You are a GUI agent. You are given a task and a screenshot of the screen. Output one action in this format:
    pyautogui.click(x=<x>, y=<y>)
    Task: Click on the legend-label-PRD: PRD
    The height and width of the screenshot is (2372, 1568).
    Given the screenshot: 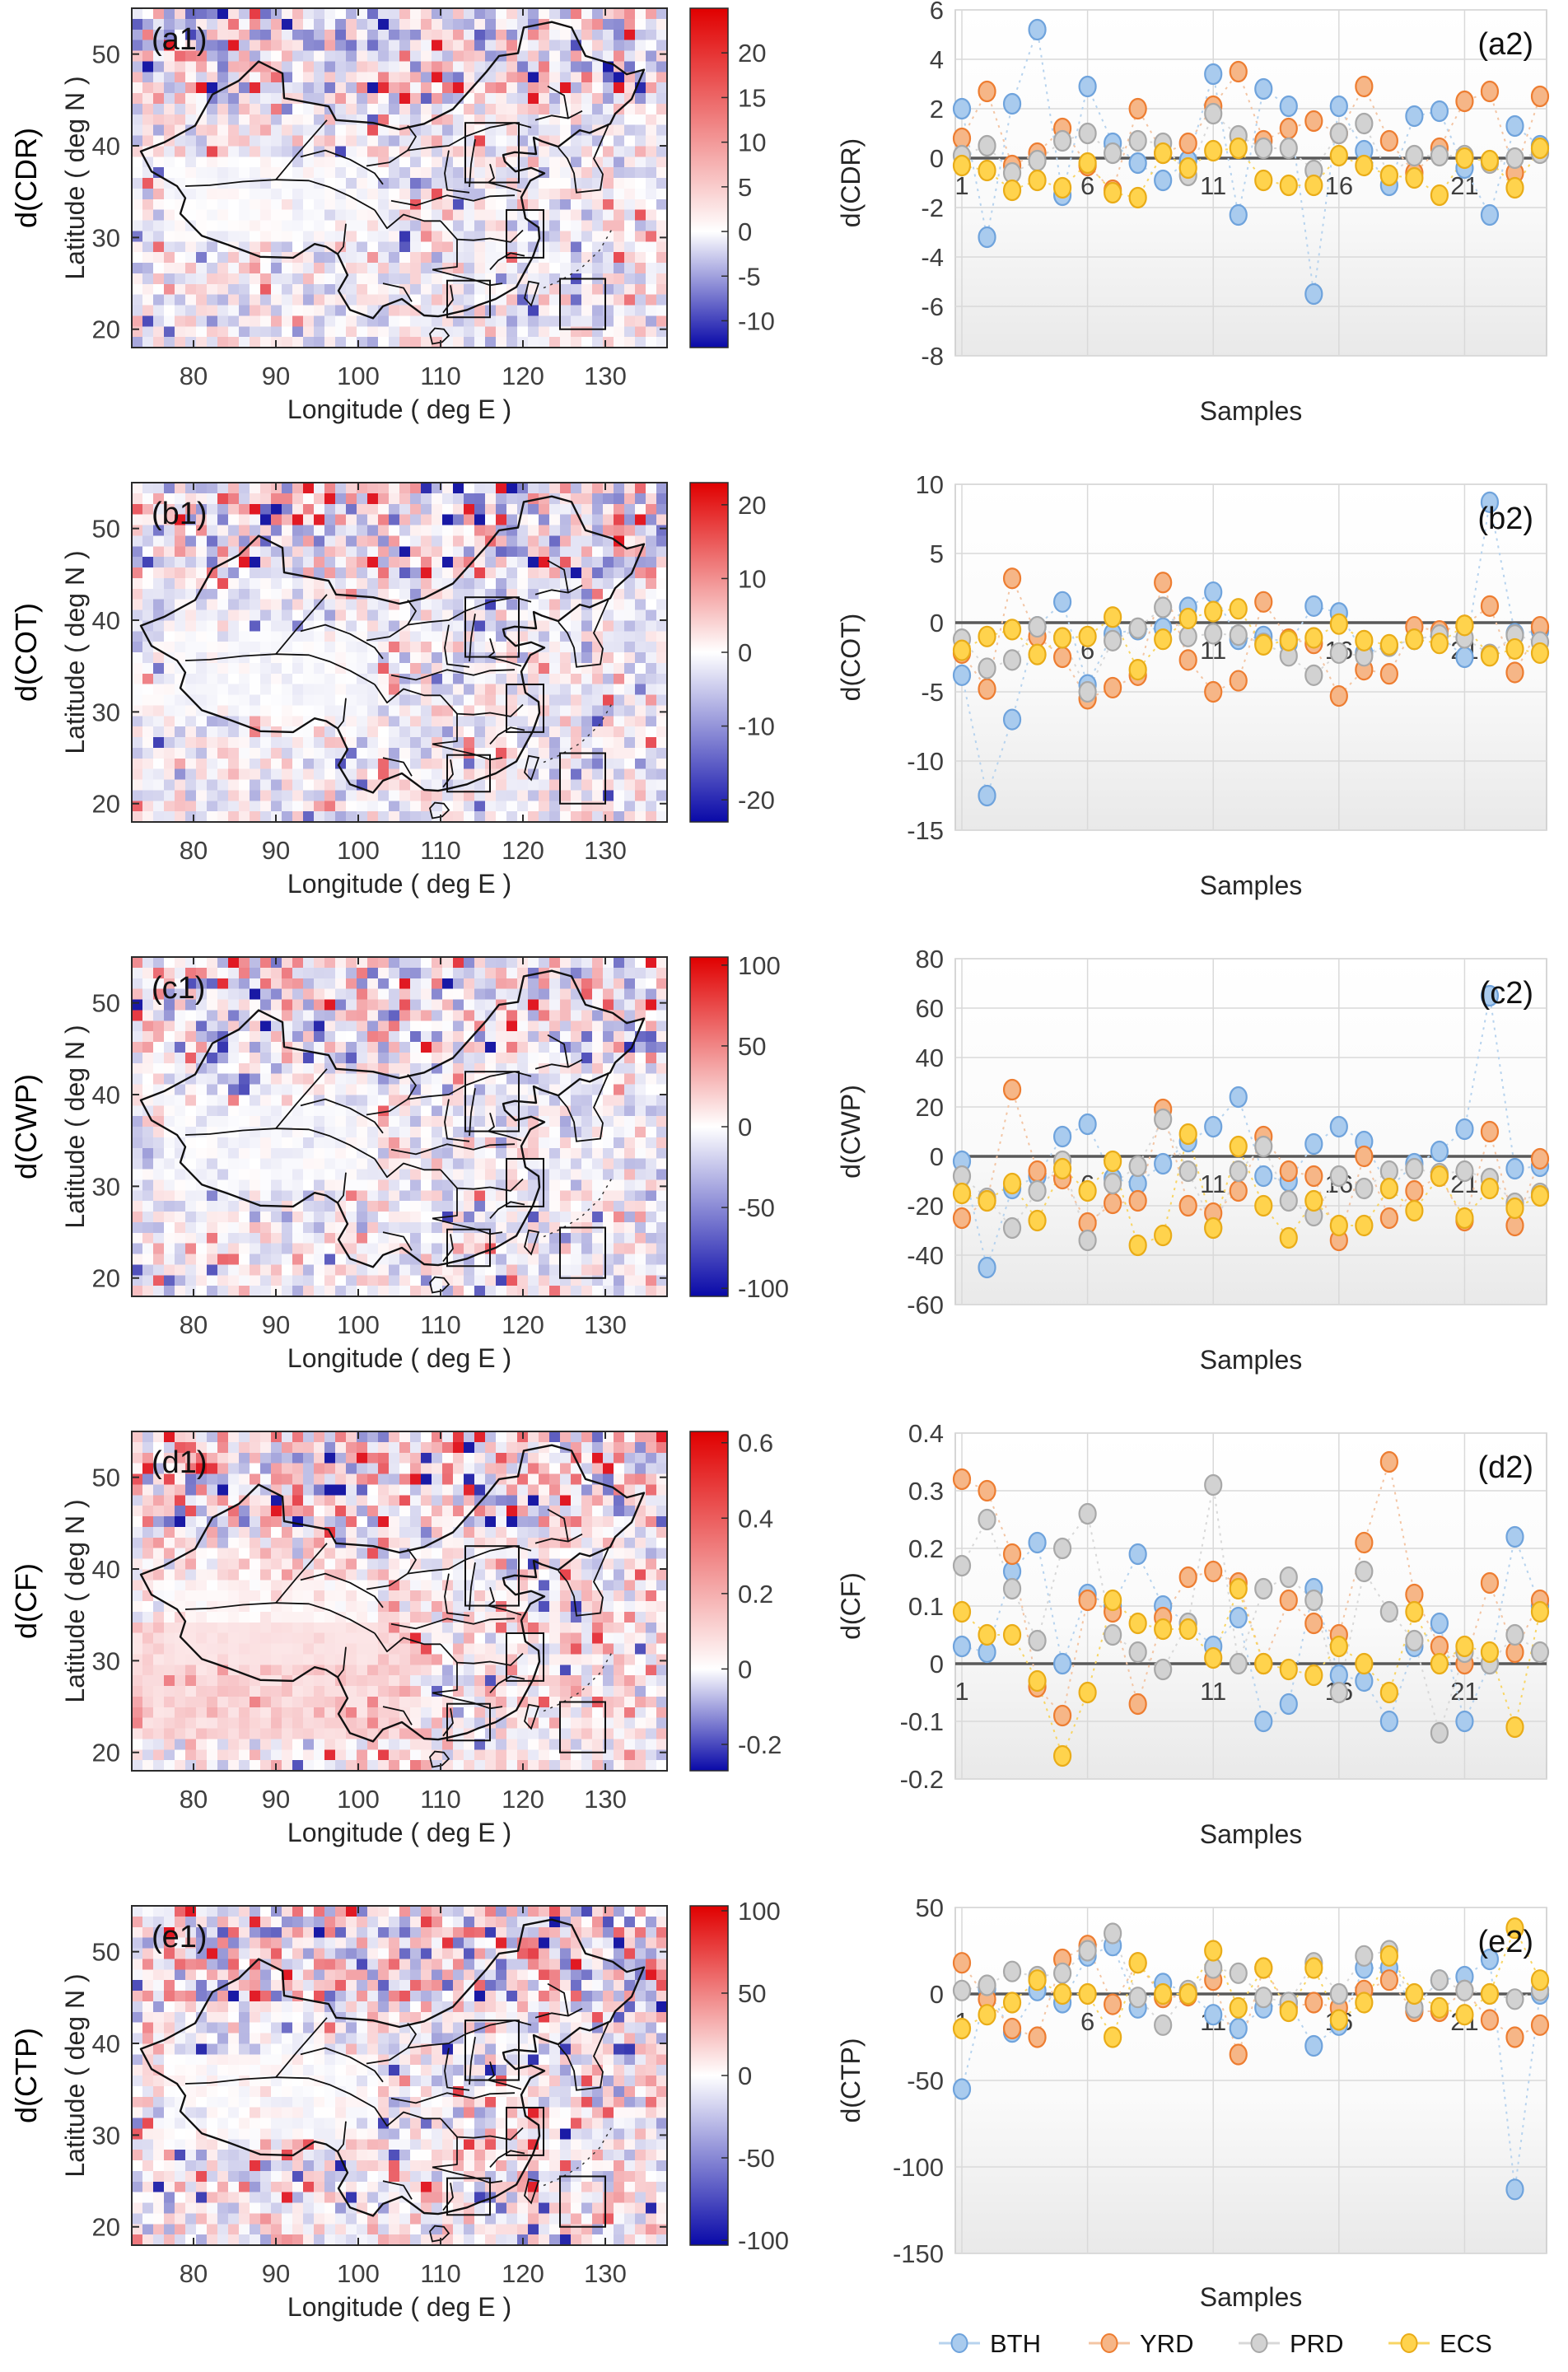 What is the action you would take?
    pyautogui.click(x=1316, y=2343)
    